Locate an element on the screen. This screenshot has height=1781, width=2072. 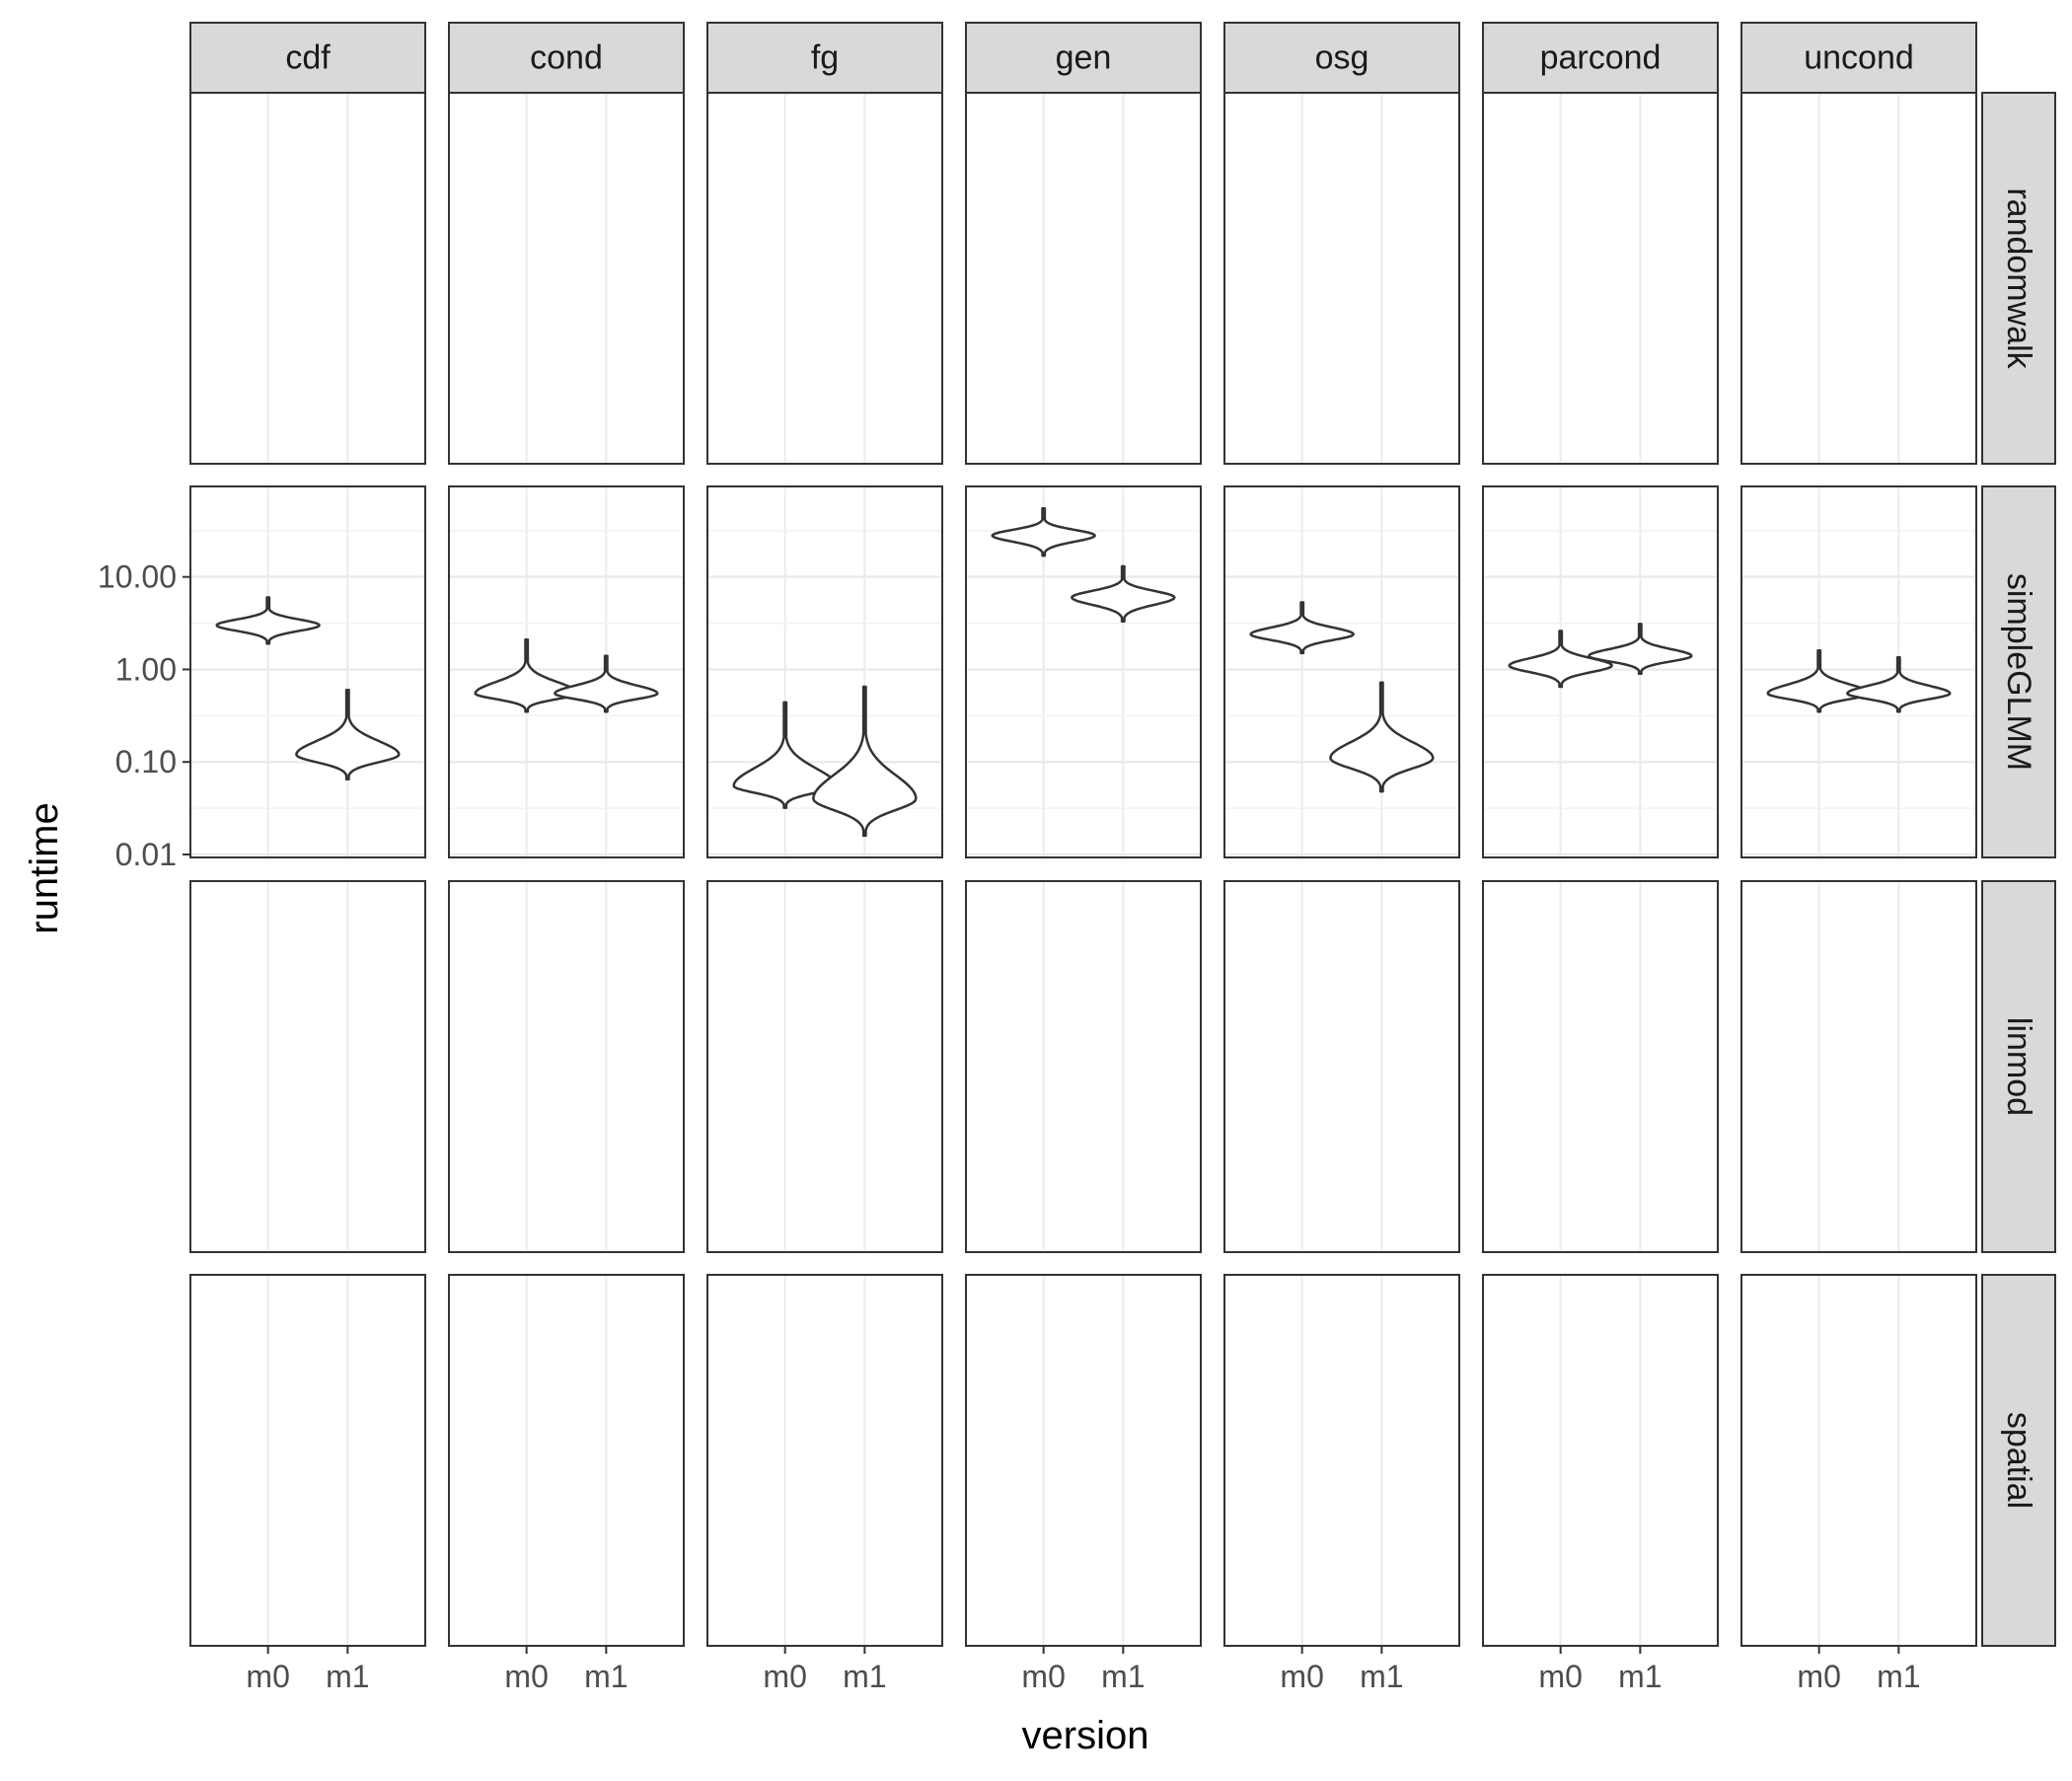
row-strip-linmod: linmod is located at coordinates (2018, 1066).